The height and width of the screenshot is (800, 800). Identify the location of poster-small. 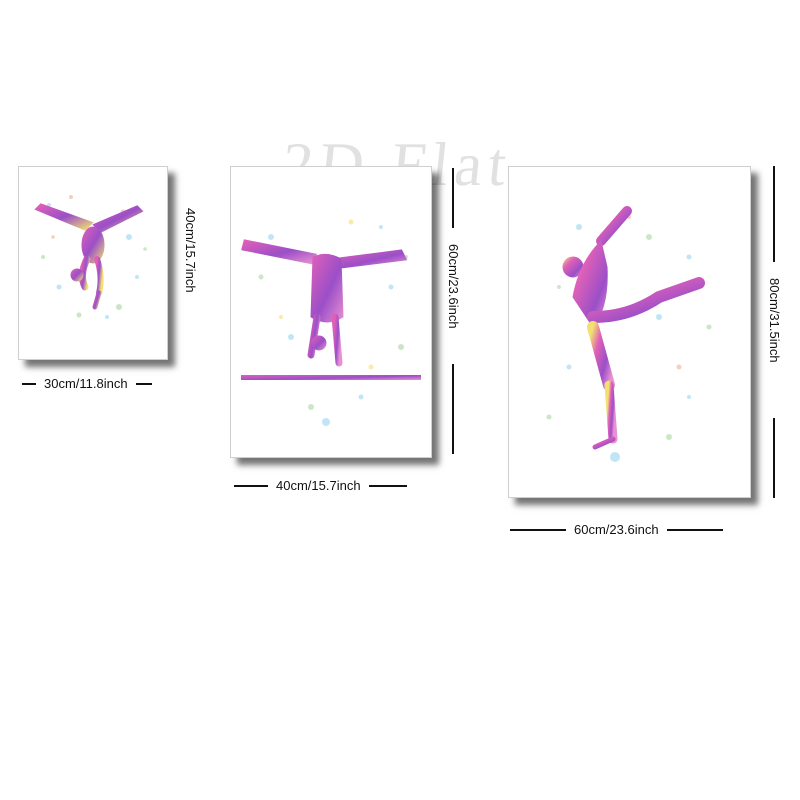
(93, 263).